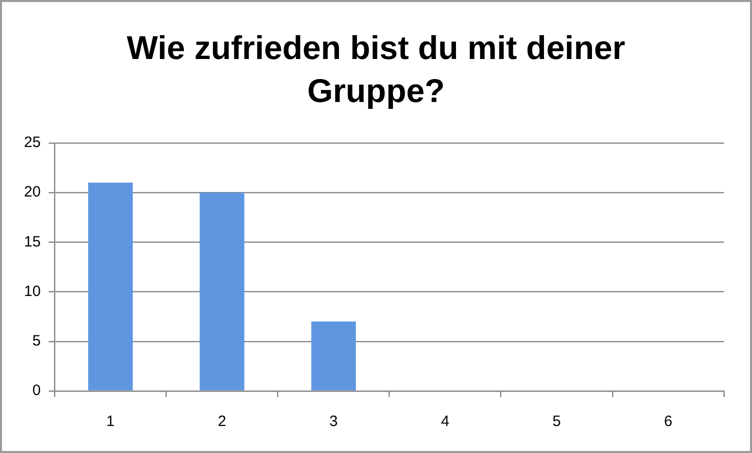 The height and width of the screenshot is (453, 752). Describe the element at coordinates (445, 421) in the screenshot. I see `x-tick-label: 4` at that location.